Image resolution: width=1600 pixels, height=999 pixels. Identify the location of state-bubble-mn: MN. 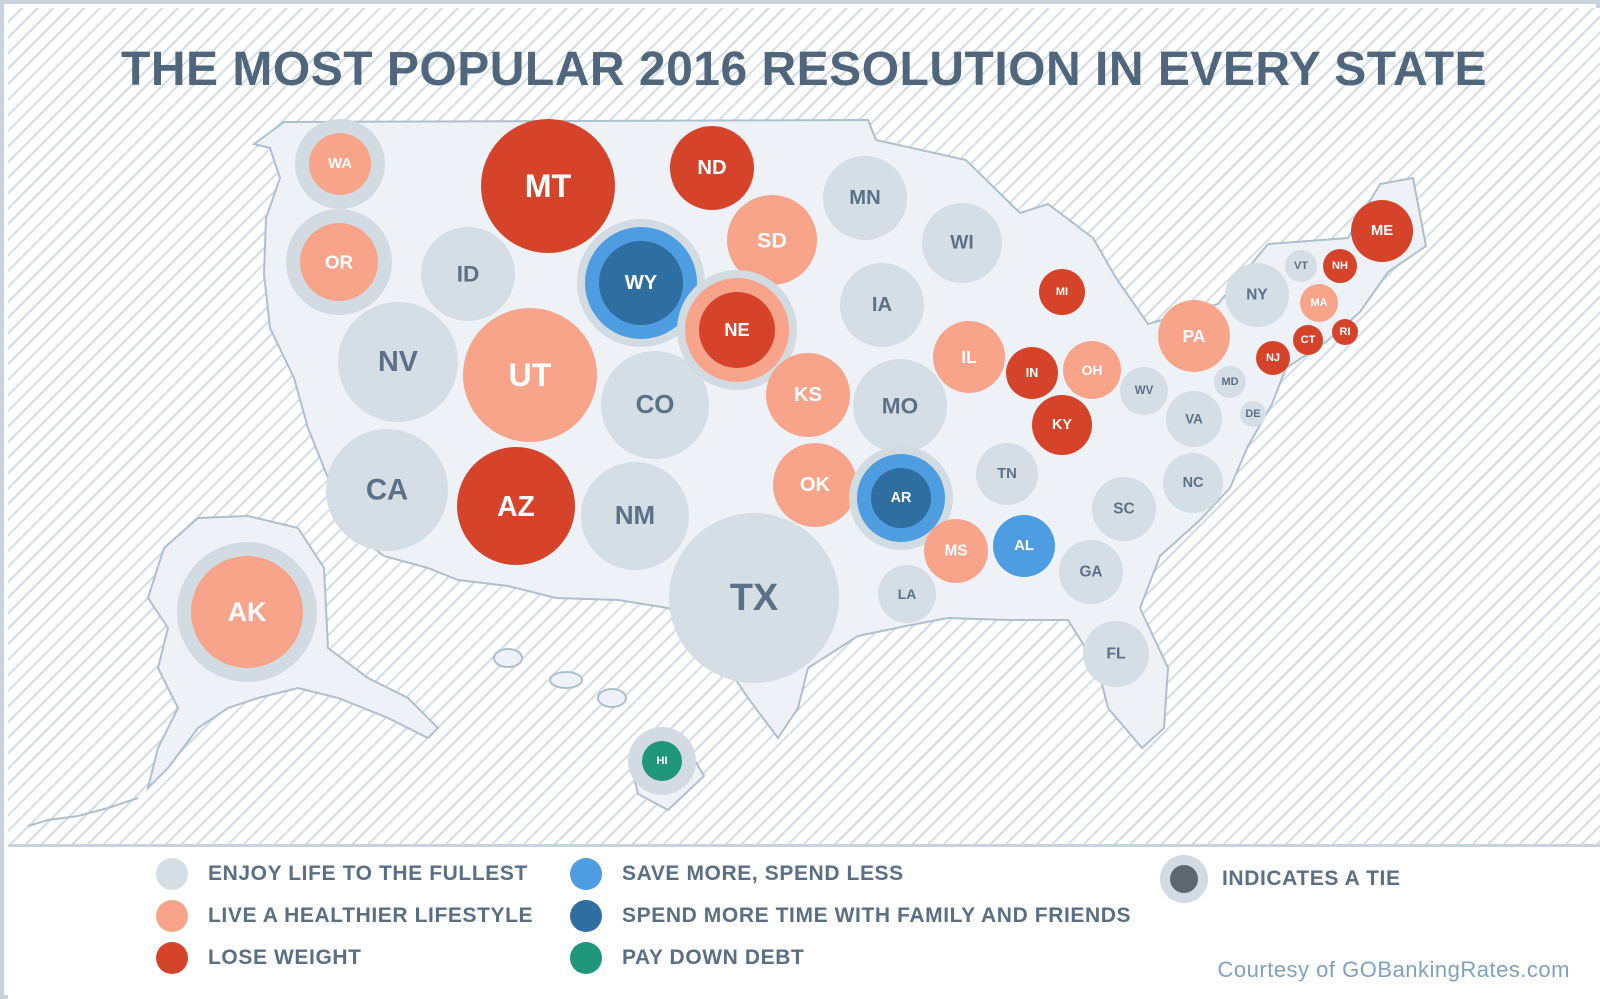
(865, 198).